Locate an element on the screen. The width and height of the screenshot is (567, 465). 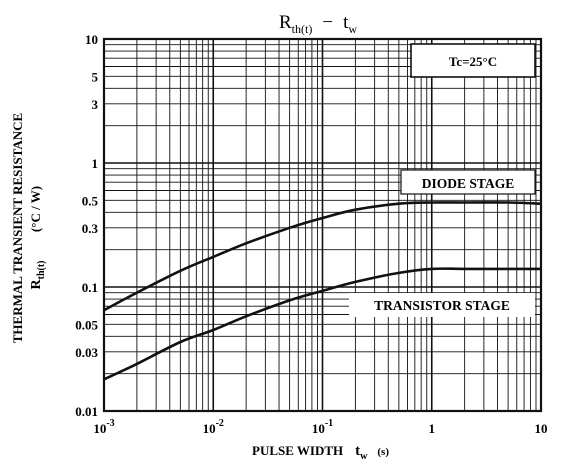
title-var: t is located at coordinates (346, 22).